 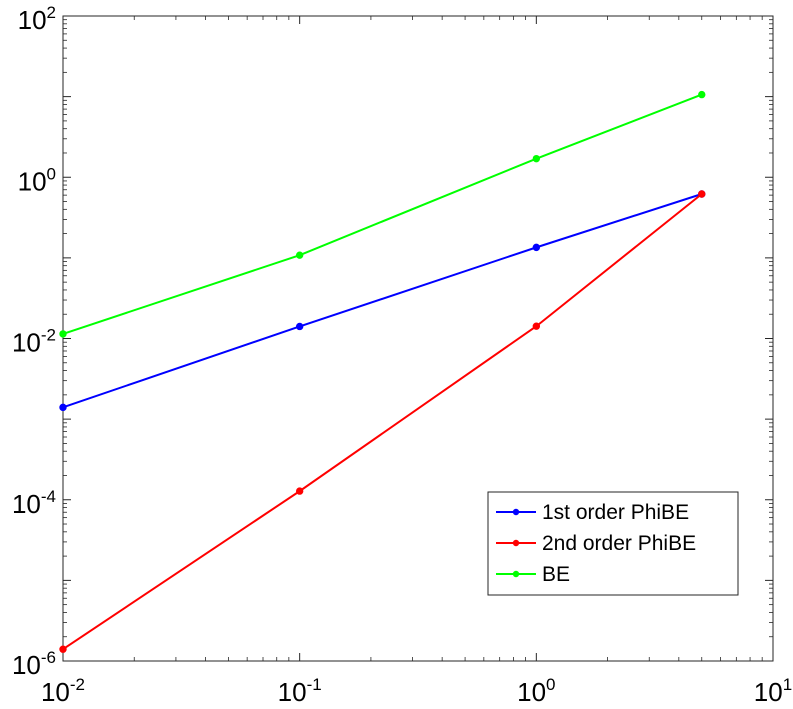 What do you see at coordinates (416, 691) in the screenshot?
I see `x-tick-labels: 10⁻² 10⁻¹ 10⁰ 10¹` at bounding box center [416, 691].